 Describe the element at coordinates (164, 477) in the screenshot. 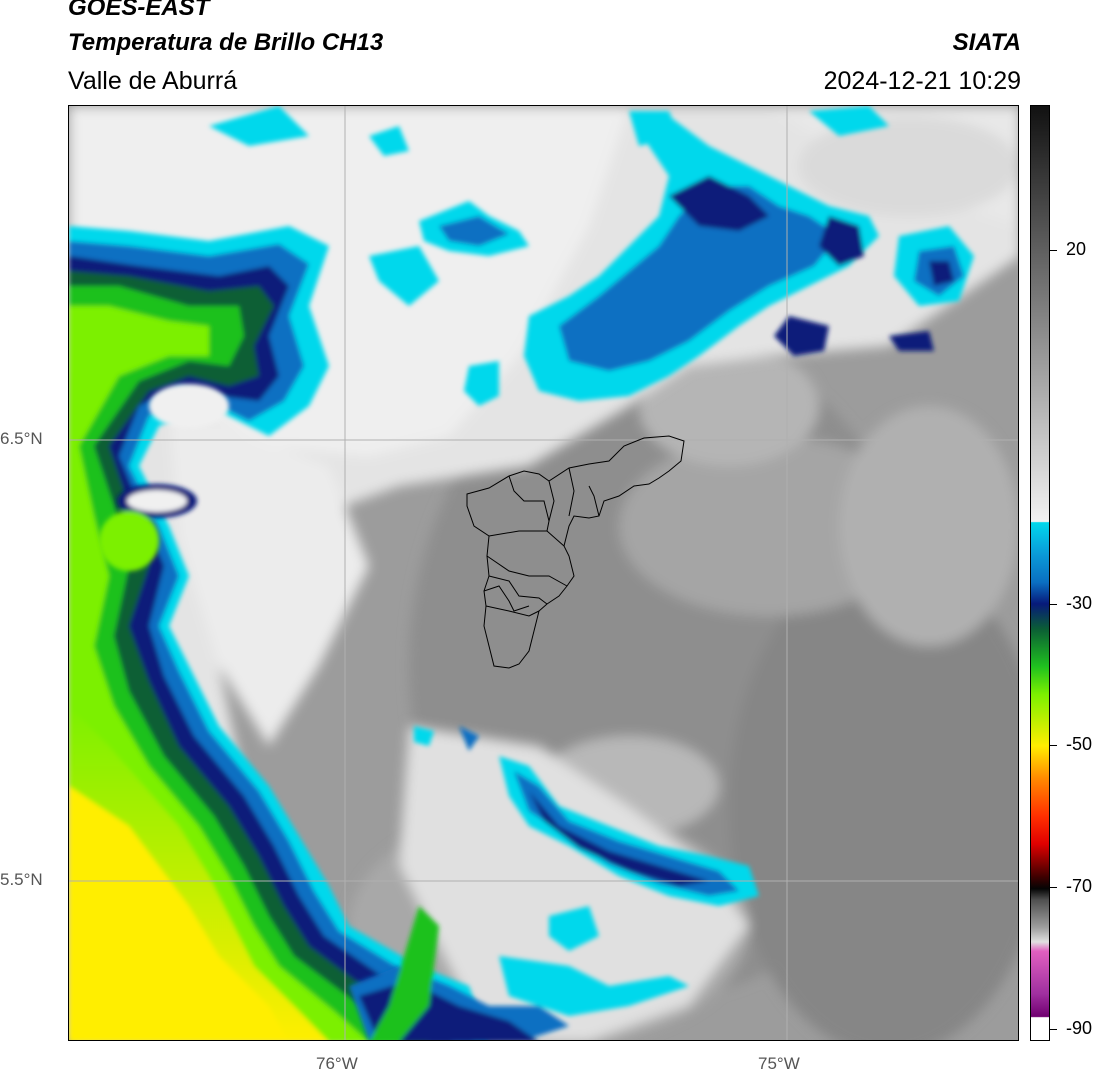

I see `cloud-gap` at that location.